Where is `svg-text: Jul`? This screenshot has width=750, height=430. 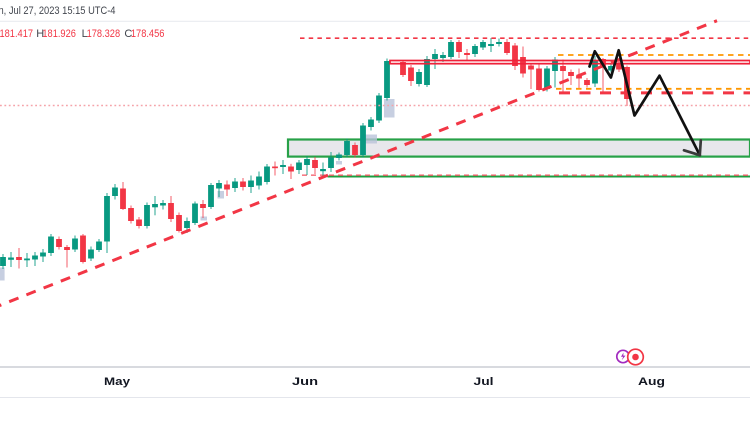 svg-text: Jul is located at coordinates (484, 382).